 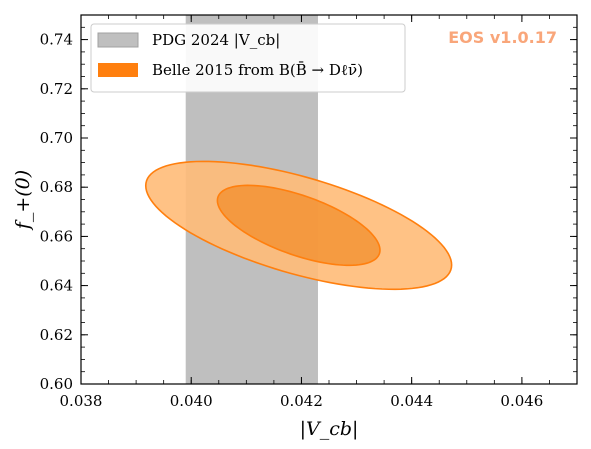 I want to click on y-tick-label: 0.68, so click(x=56, y=187).